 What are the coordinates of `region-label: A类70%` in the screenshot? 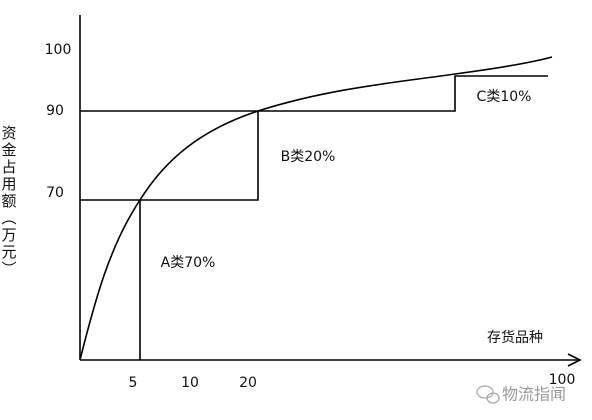 It's located at (188, 263).